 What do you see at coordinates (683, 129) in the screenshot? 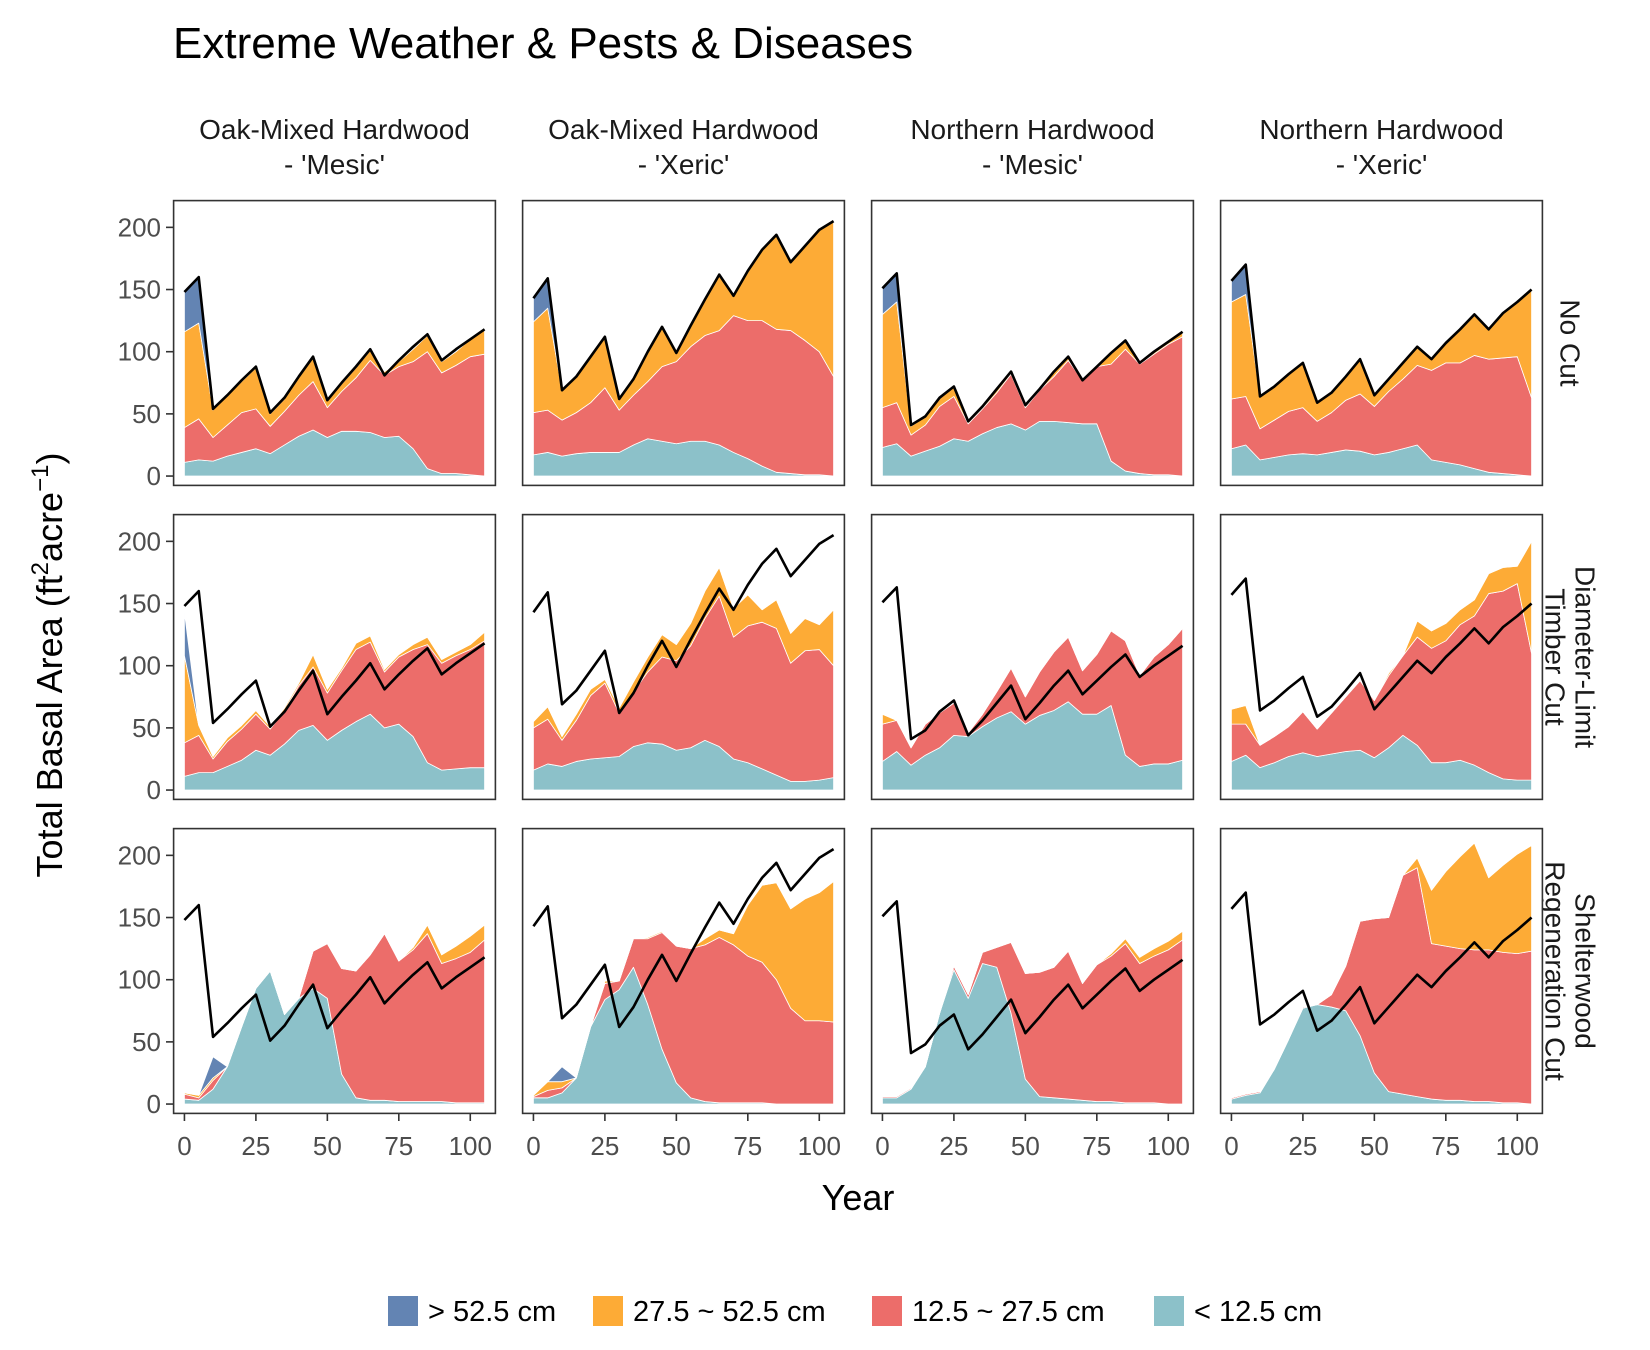
I see `column-label-2-line1: Oak-Mixed Hardwood` at bounding box center [683, 129].